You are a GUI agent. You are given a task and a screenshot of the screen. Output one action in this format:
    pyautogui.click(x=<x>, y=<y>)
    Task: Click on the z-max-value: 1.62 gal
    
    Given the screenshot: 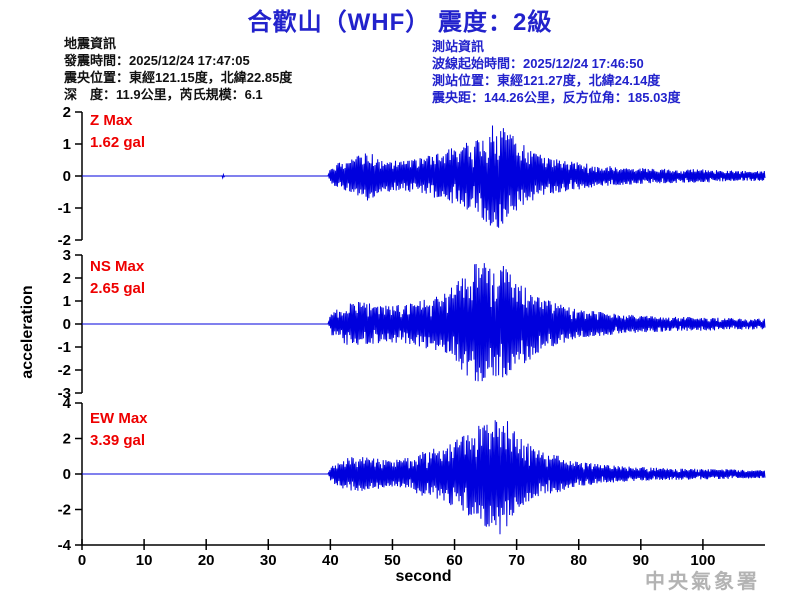 What is the action you would take?
    pyautogui.click(x=118, y=142)
    